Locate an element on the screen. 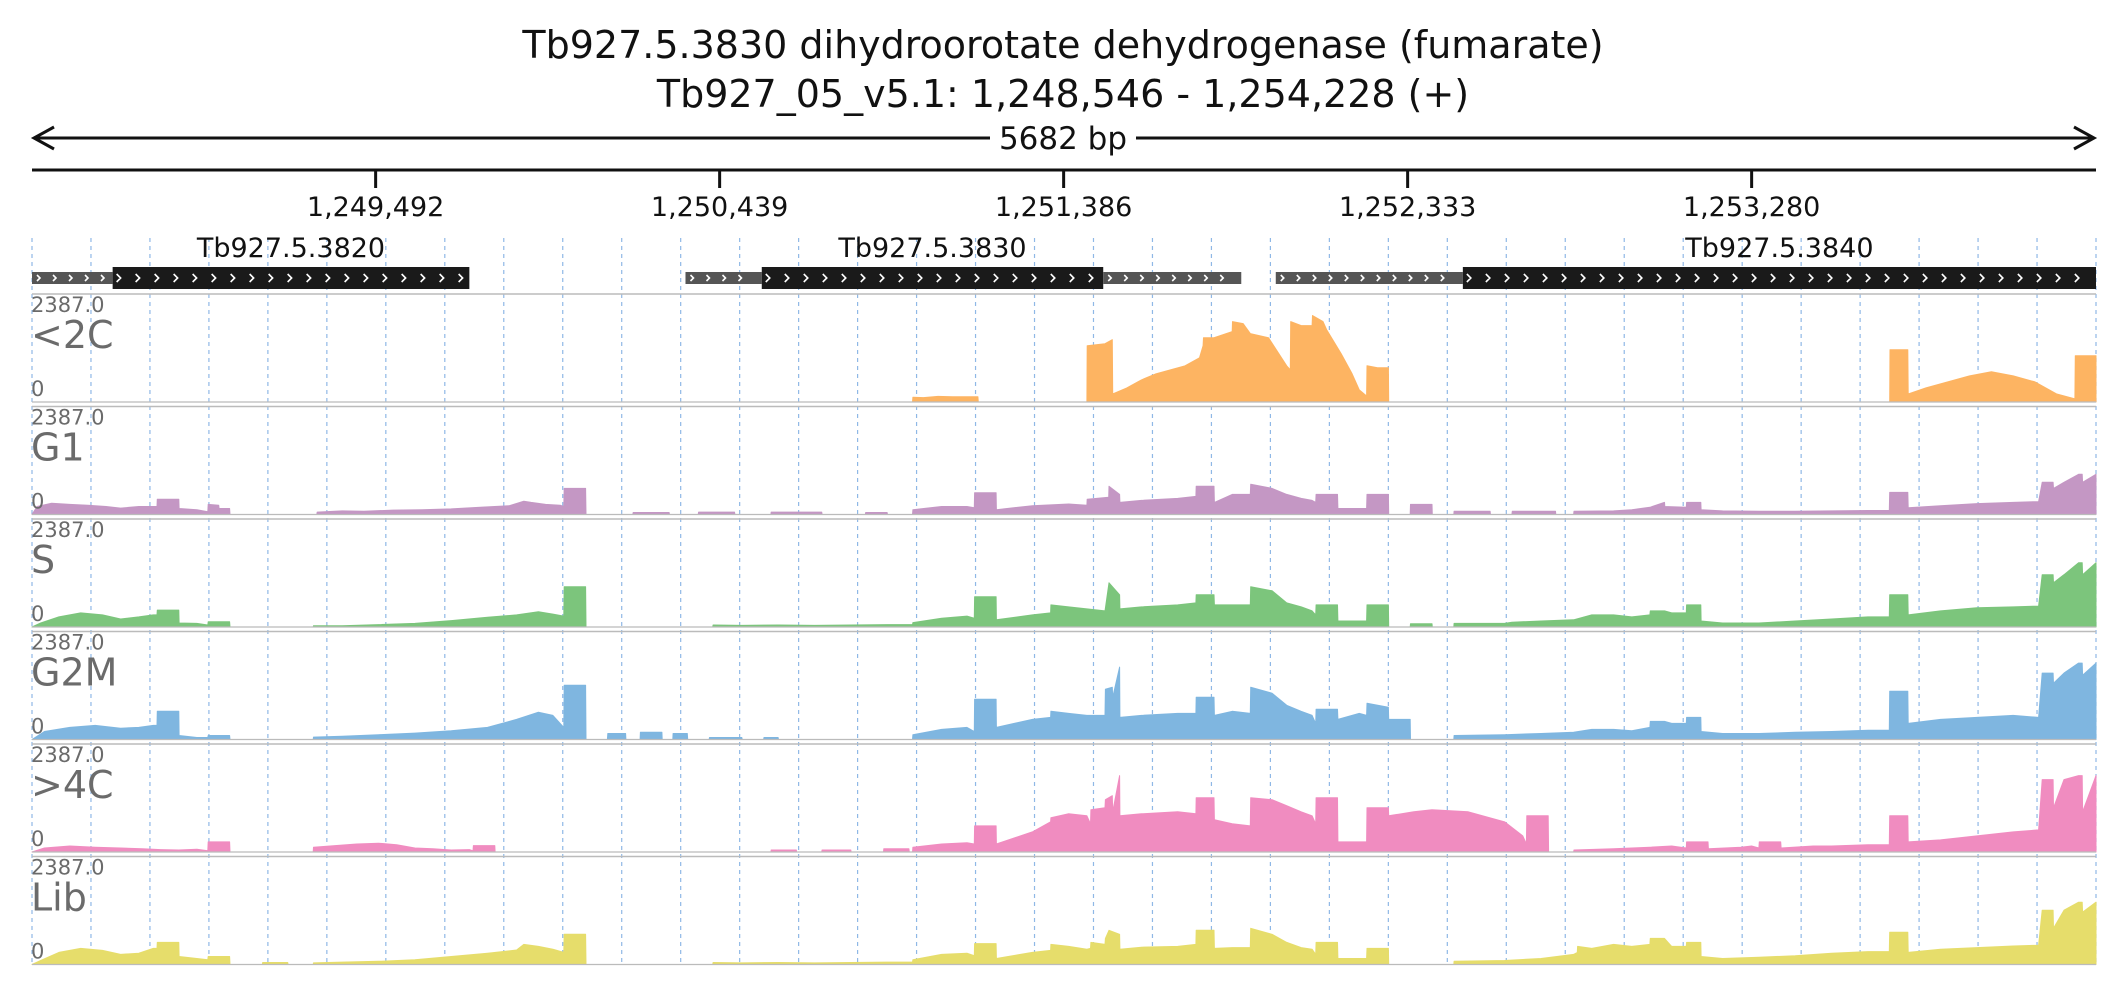  y-min-label-2: 0 is located at coordinates (37, 614).